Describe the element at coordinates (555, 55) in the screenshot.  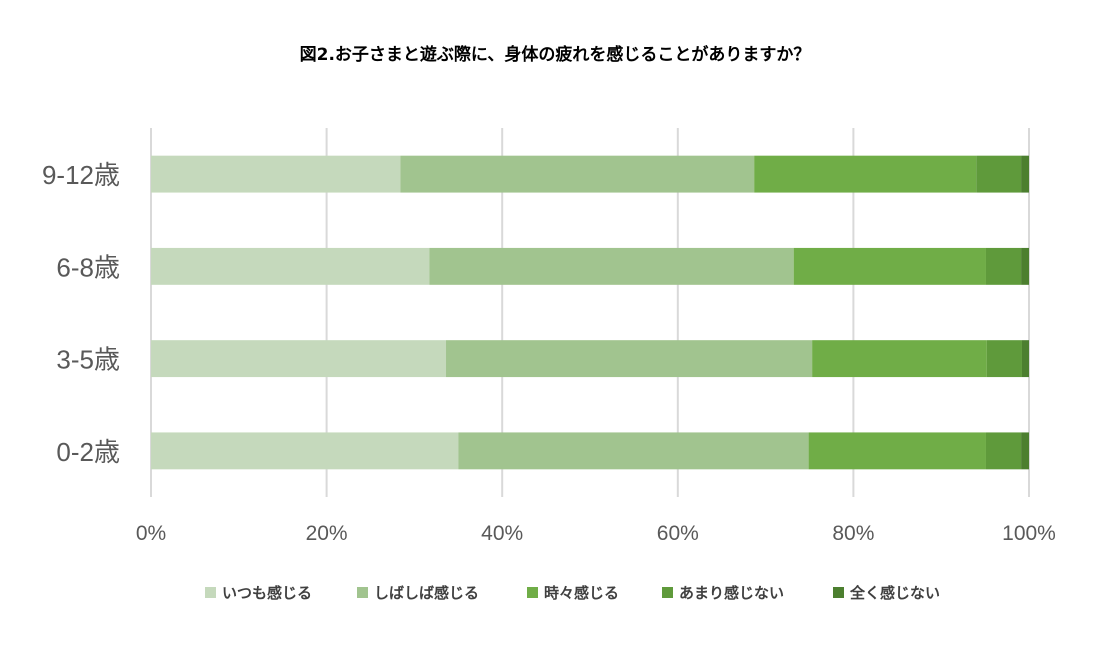
I see `chart-title: 図2.お子さまと遊ぶ際に、身体の疲れを感じることがありますか？` at that location.